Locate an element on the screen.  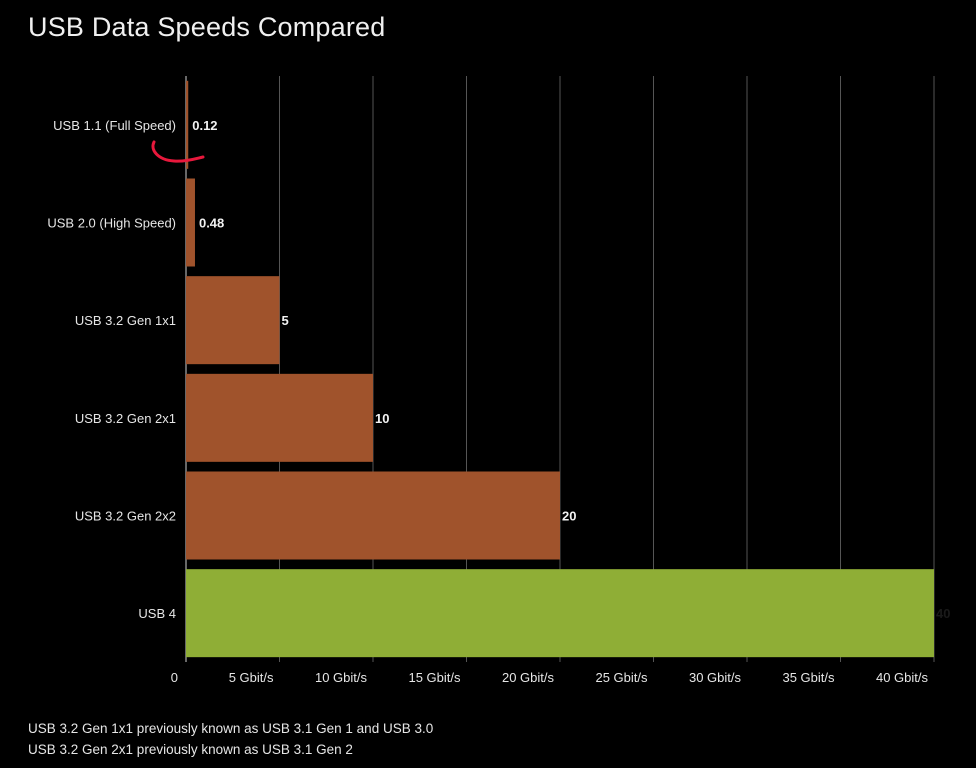
category-label: USB 3.2 Gen 1x1 is located at coordinates (125, 320).